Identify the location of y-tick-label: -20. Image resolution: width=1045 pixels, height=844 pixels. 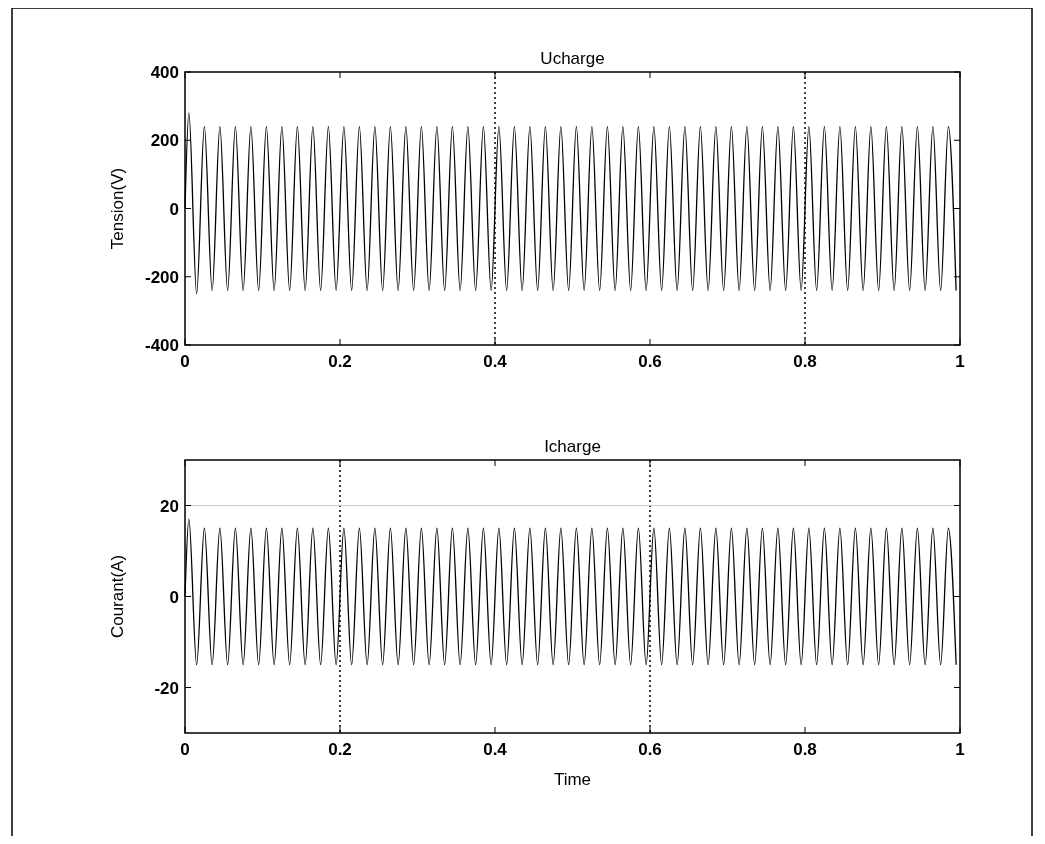
(166, 688).